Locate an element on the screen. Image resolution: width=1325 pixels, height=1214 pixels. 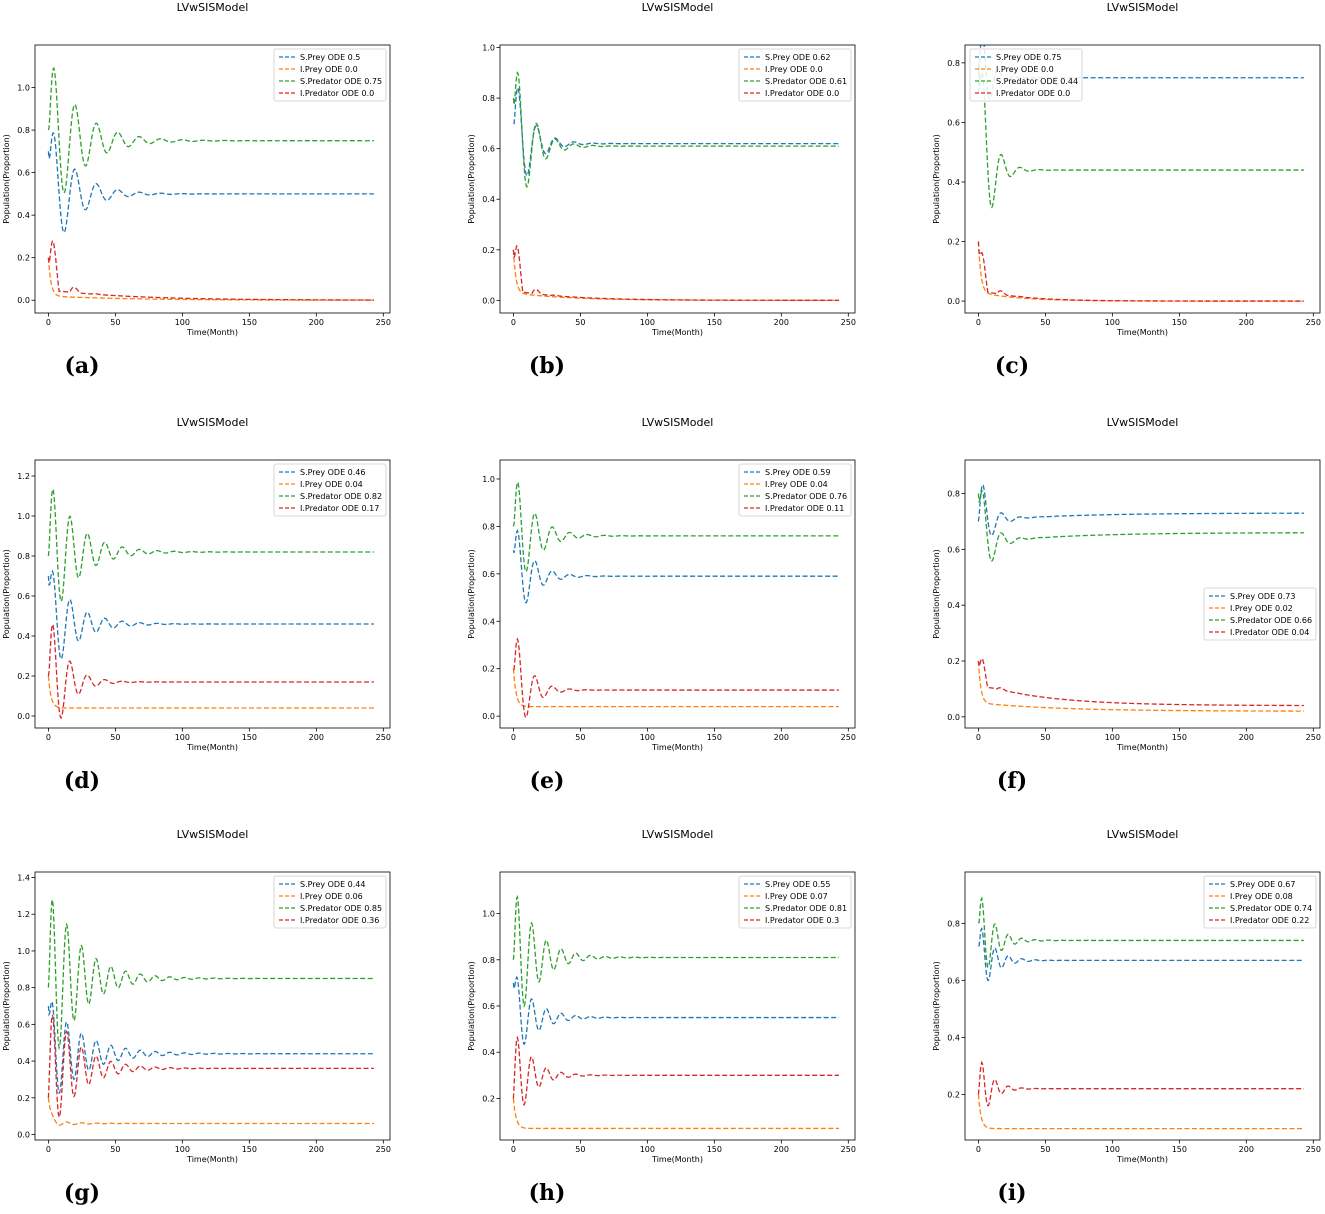
series-line-s-prey is located at coordinates (1141, 954).